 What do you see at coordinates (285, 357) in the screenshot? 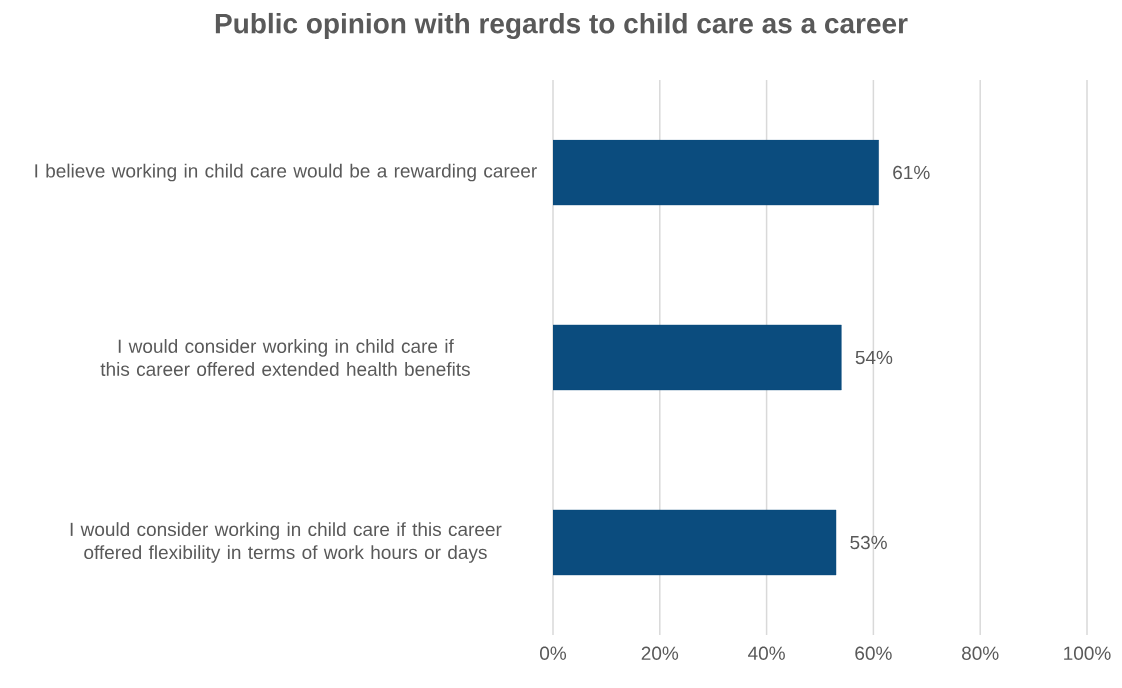
I see `y-tick-label: I would consider working in child care if this career offered extended health benefits` at bounding box center [285, 357].